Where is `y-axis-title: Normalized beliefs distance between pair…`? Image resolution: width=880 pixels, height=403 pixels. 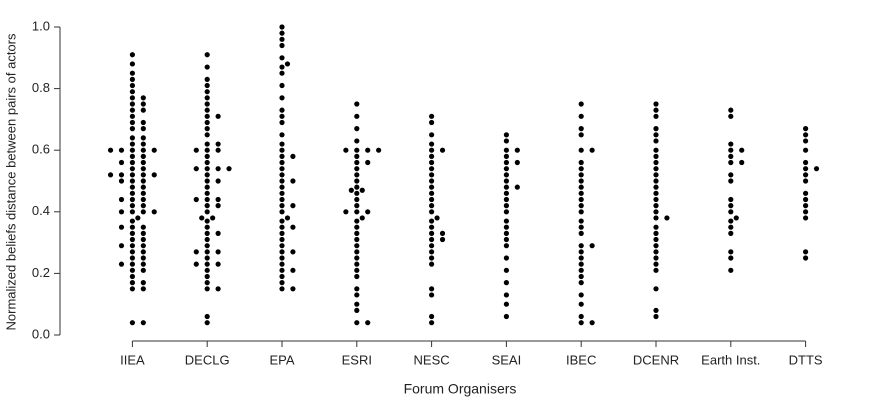 y-axis-title: Normalized beliefs distance between pair… is located at coordinates (10, 181).